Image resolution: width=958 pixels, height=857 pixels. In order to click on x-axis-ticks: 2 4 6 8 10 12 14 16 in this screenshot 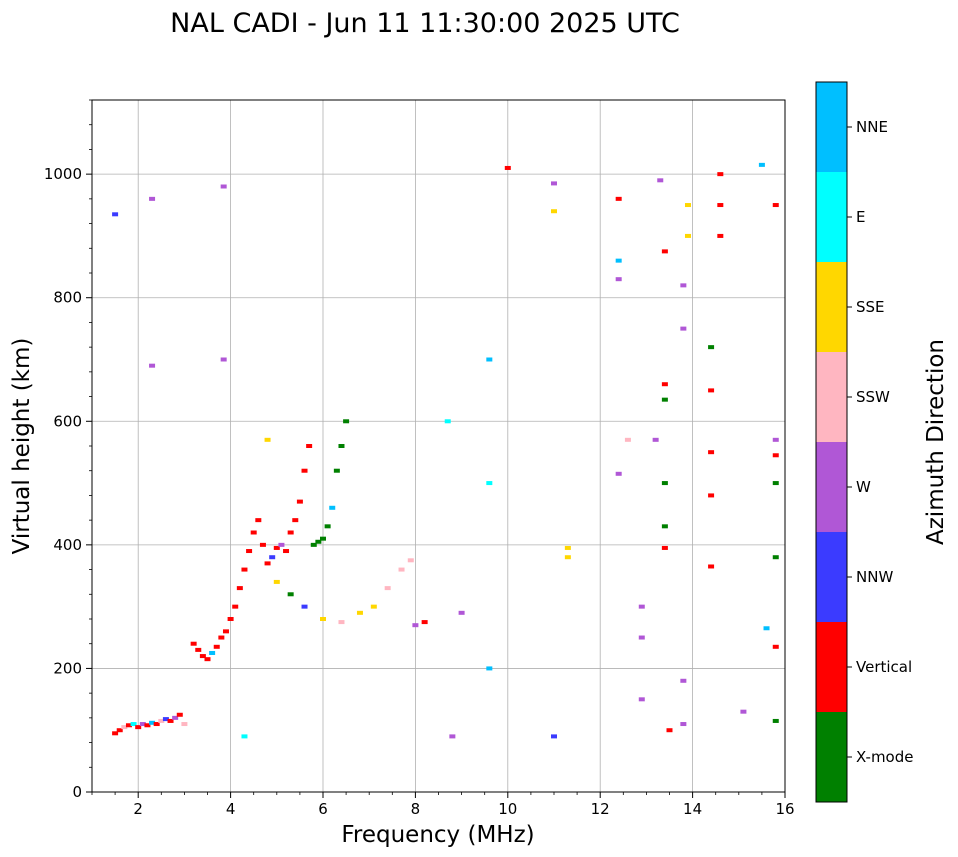, I will do `click(443, 805)`.